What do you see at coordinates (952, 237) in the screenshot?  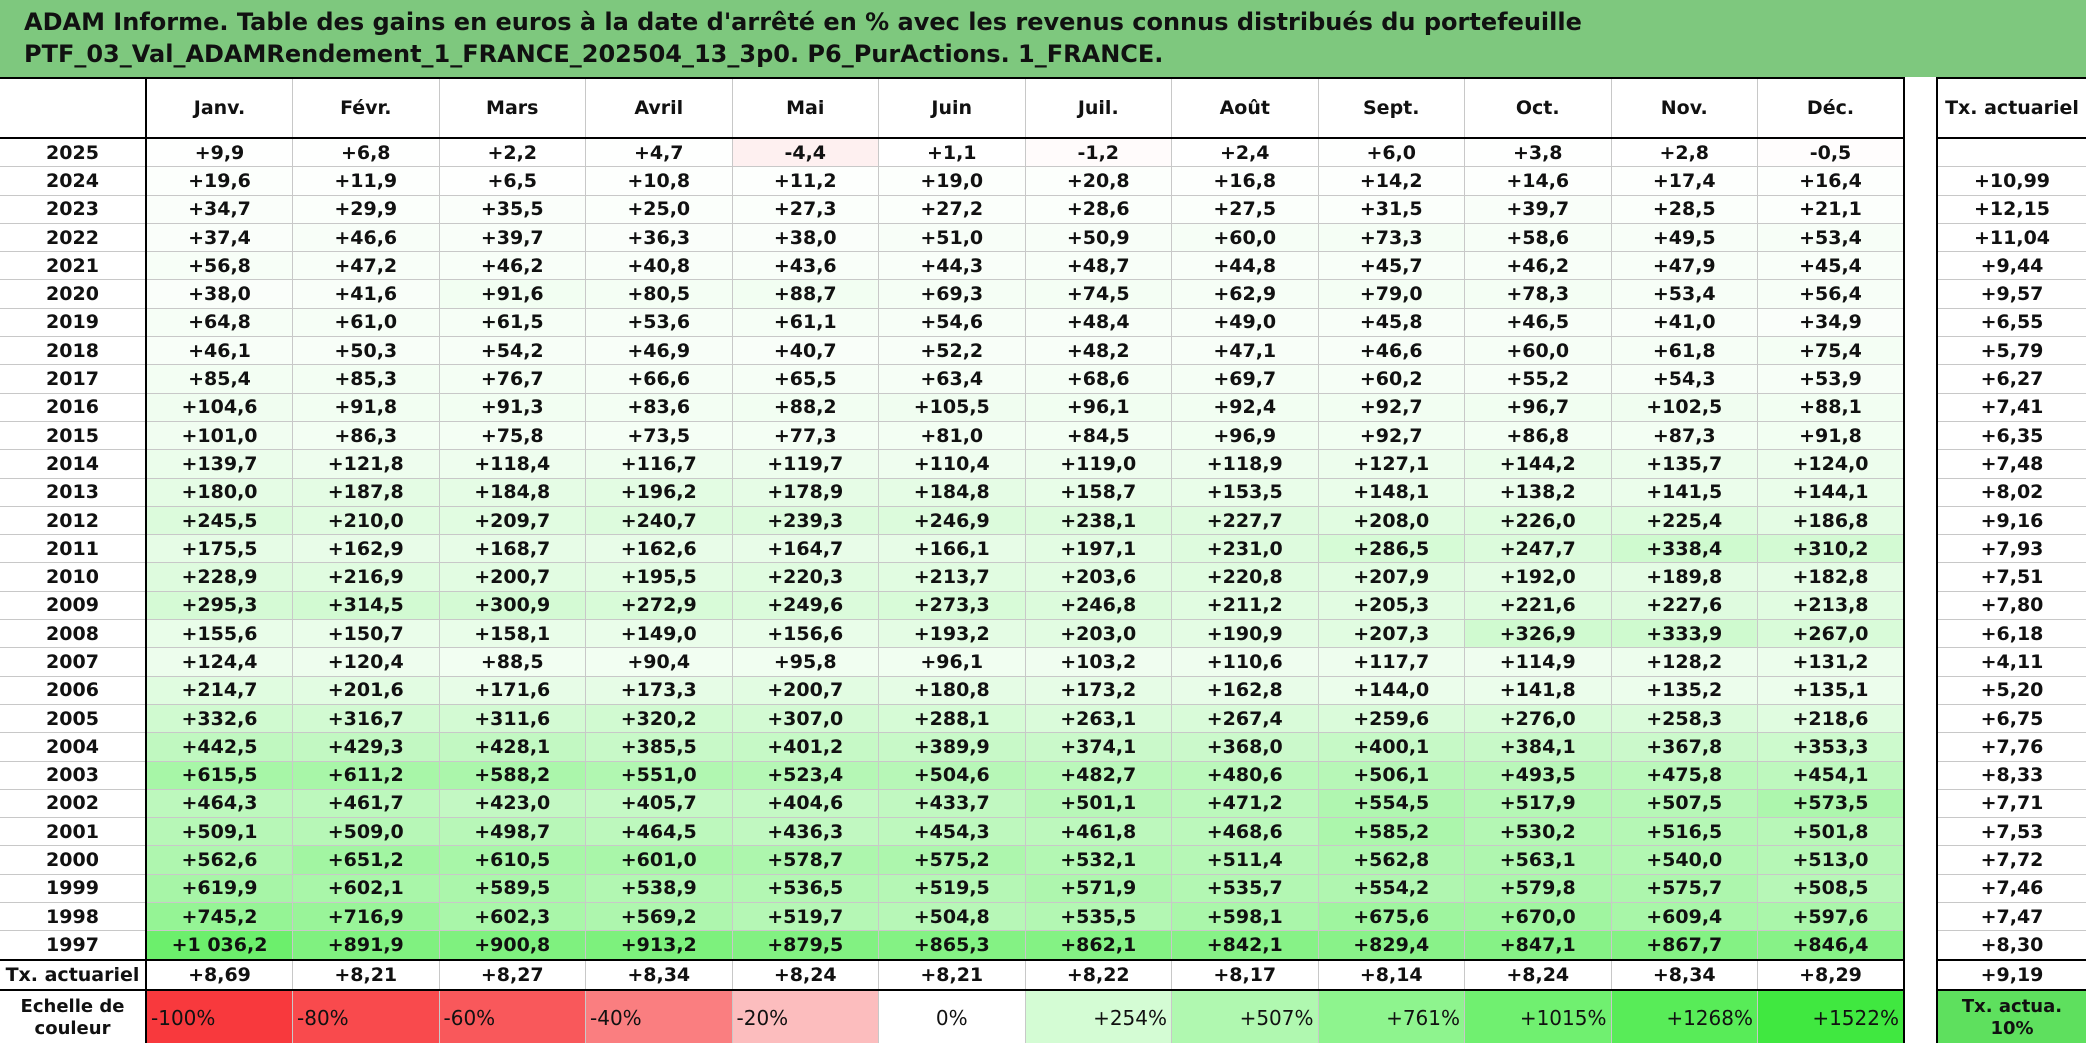 I see `gain-cell: +51,0` at bounding box center [952, 237].